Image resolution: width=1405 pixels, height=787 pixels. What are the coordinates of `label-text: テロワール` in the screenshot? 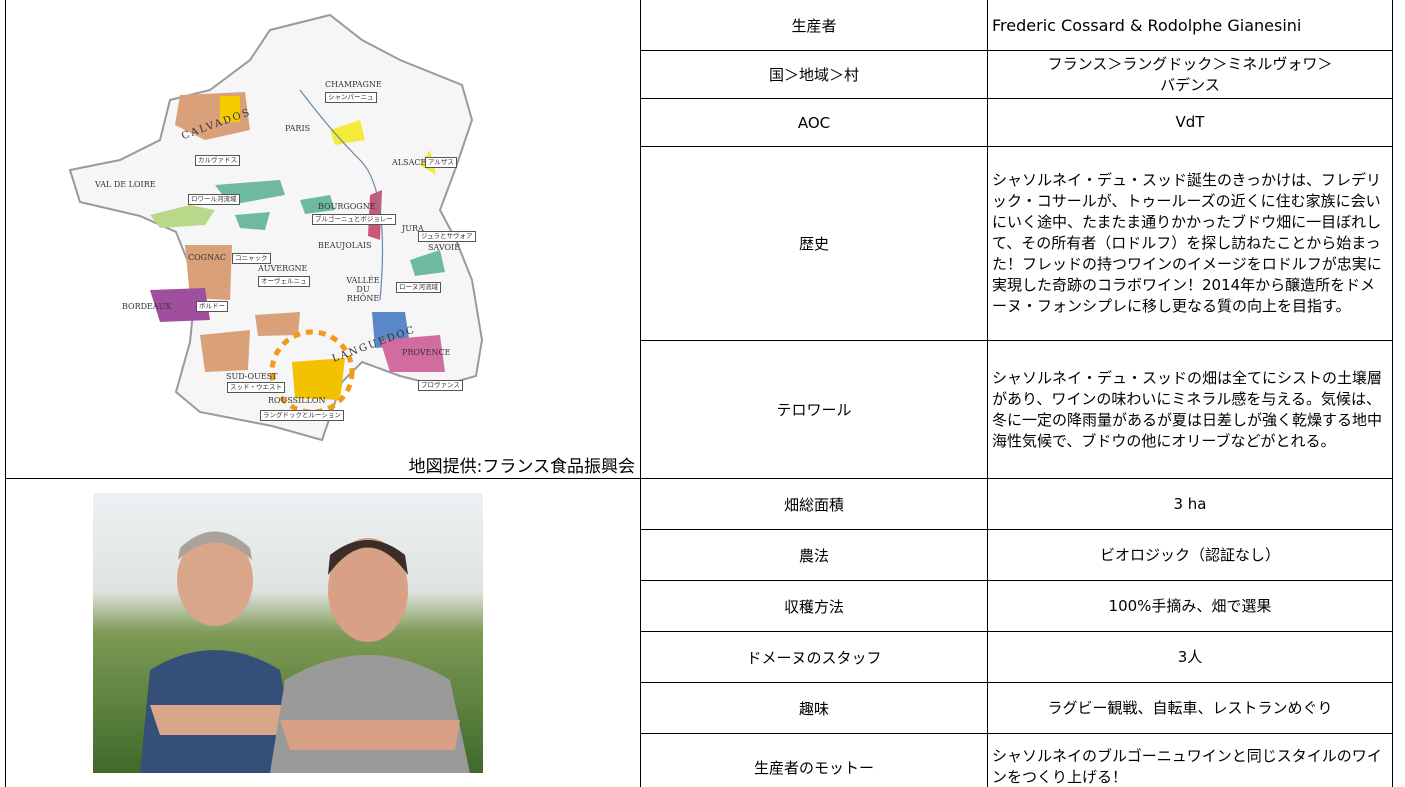 It's located at (814, 410).